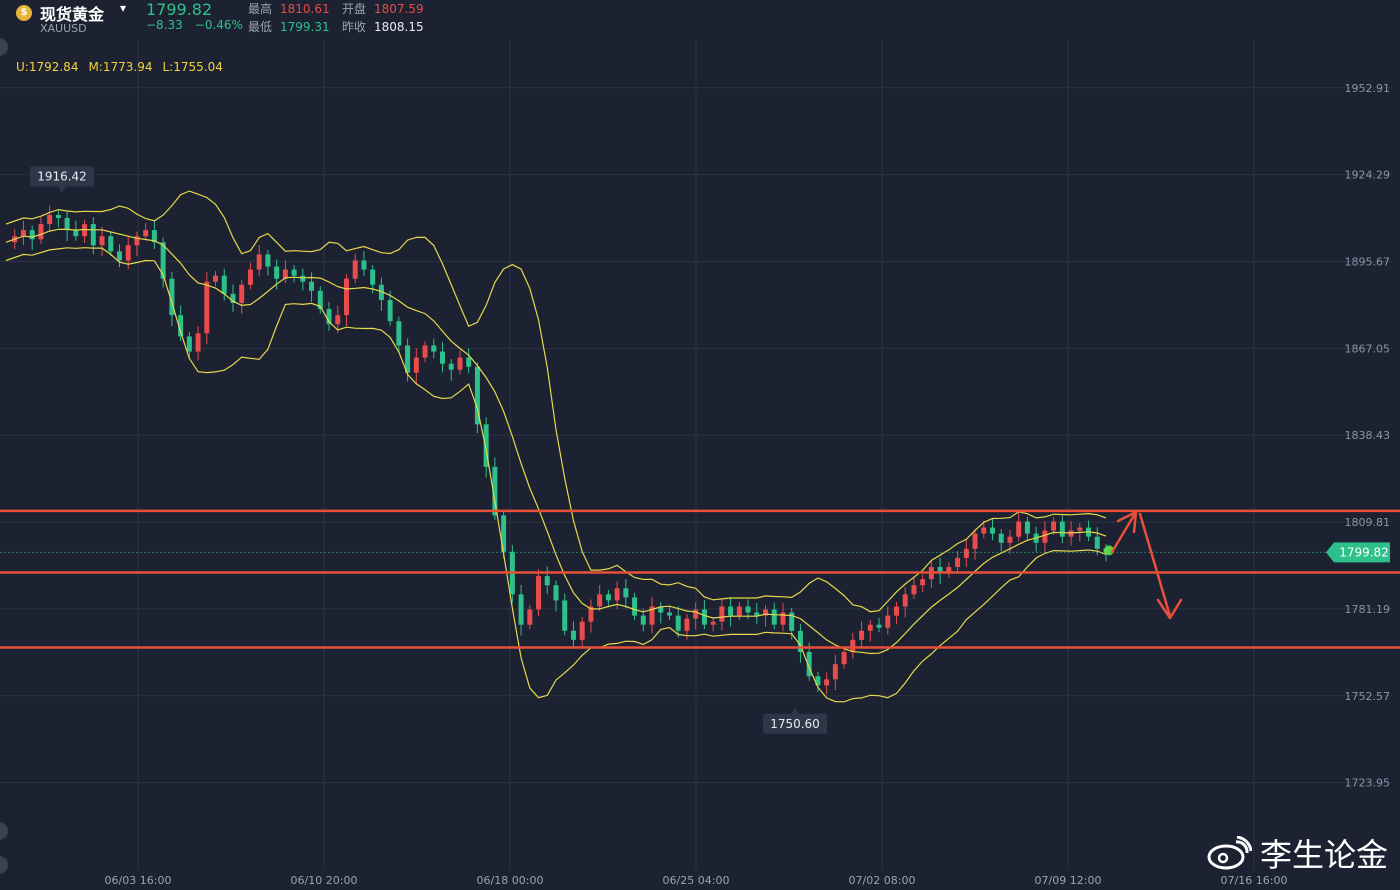  What do you see at coordinates (1368, 696) in the screenshot?
I see `y-tick-label-7: 1752.57` at bounding box center [1368, 696].